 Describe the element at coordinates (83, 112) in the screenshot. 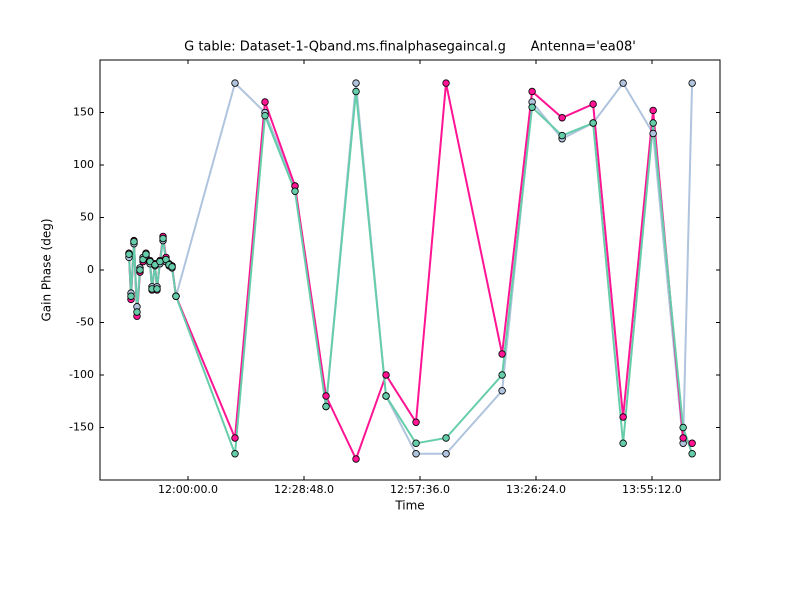

I see `y-tick-label: 150` at that location.